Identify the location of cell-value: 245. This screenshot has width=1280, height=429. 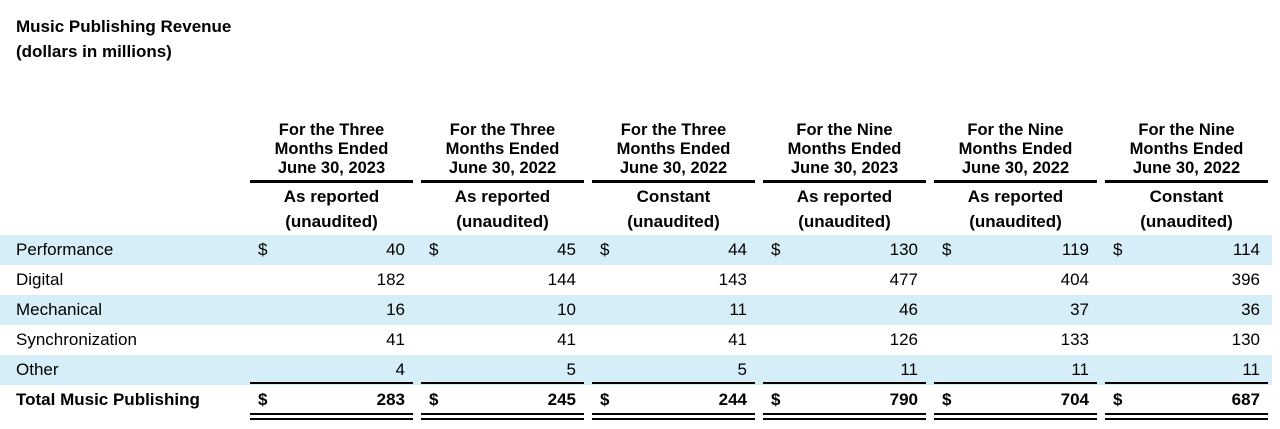
(561, 399).